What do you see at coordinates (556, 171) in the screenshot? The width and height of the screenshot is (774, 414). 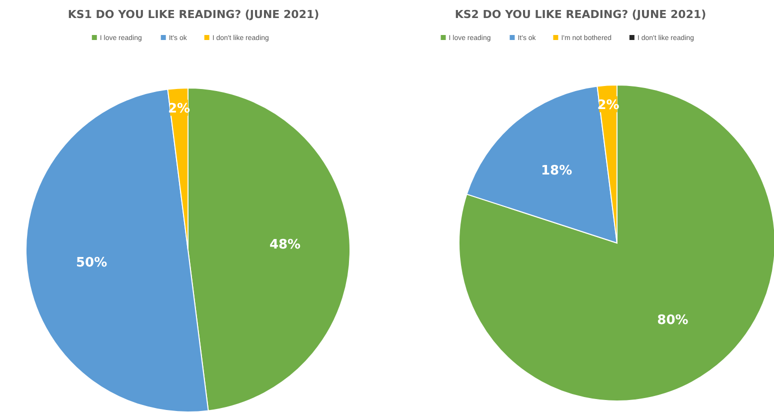 I see `data-label: 18%` at bounding box center [556, 171].